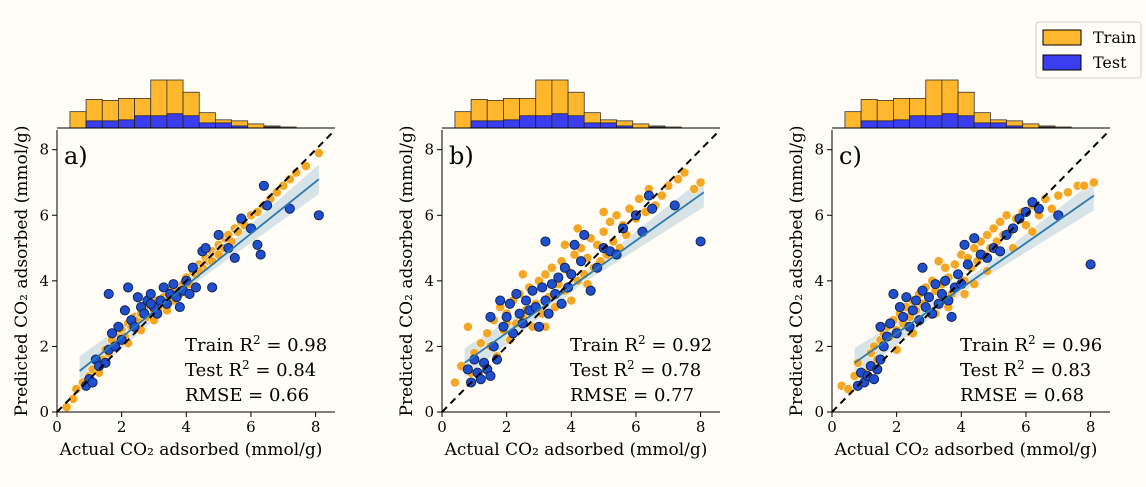 The height and width of the screenshot is (487, 1146). What do you see at coordinates (1031, 344) in the screenshot?
I see `metric-train-r2: Train R2 = 0.96` at bounding box center [1031, 344].